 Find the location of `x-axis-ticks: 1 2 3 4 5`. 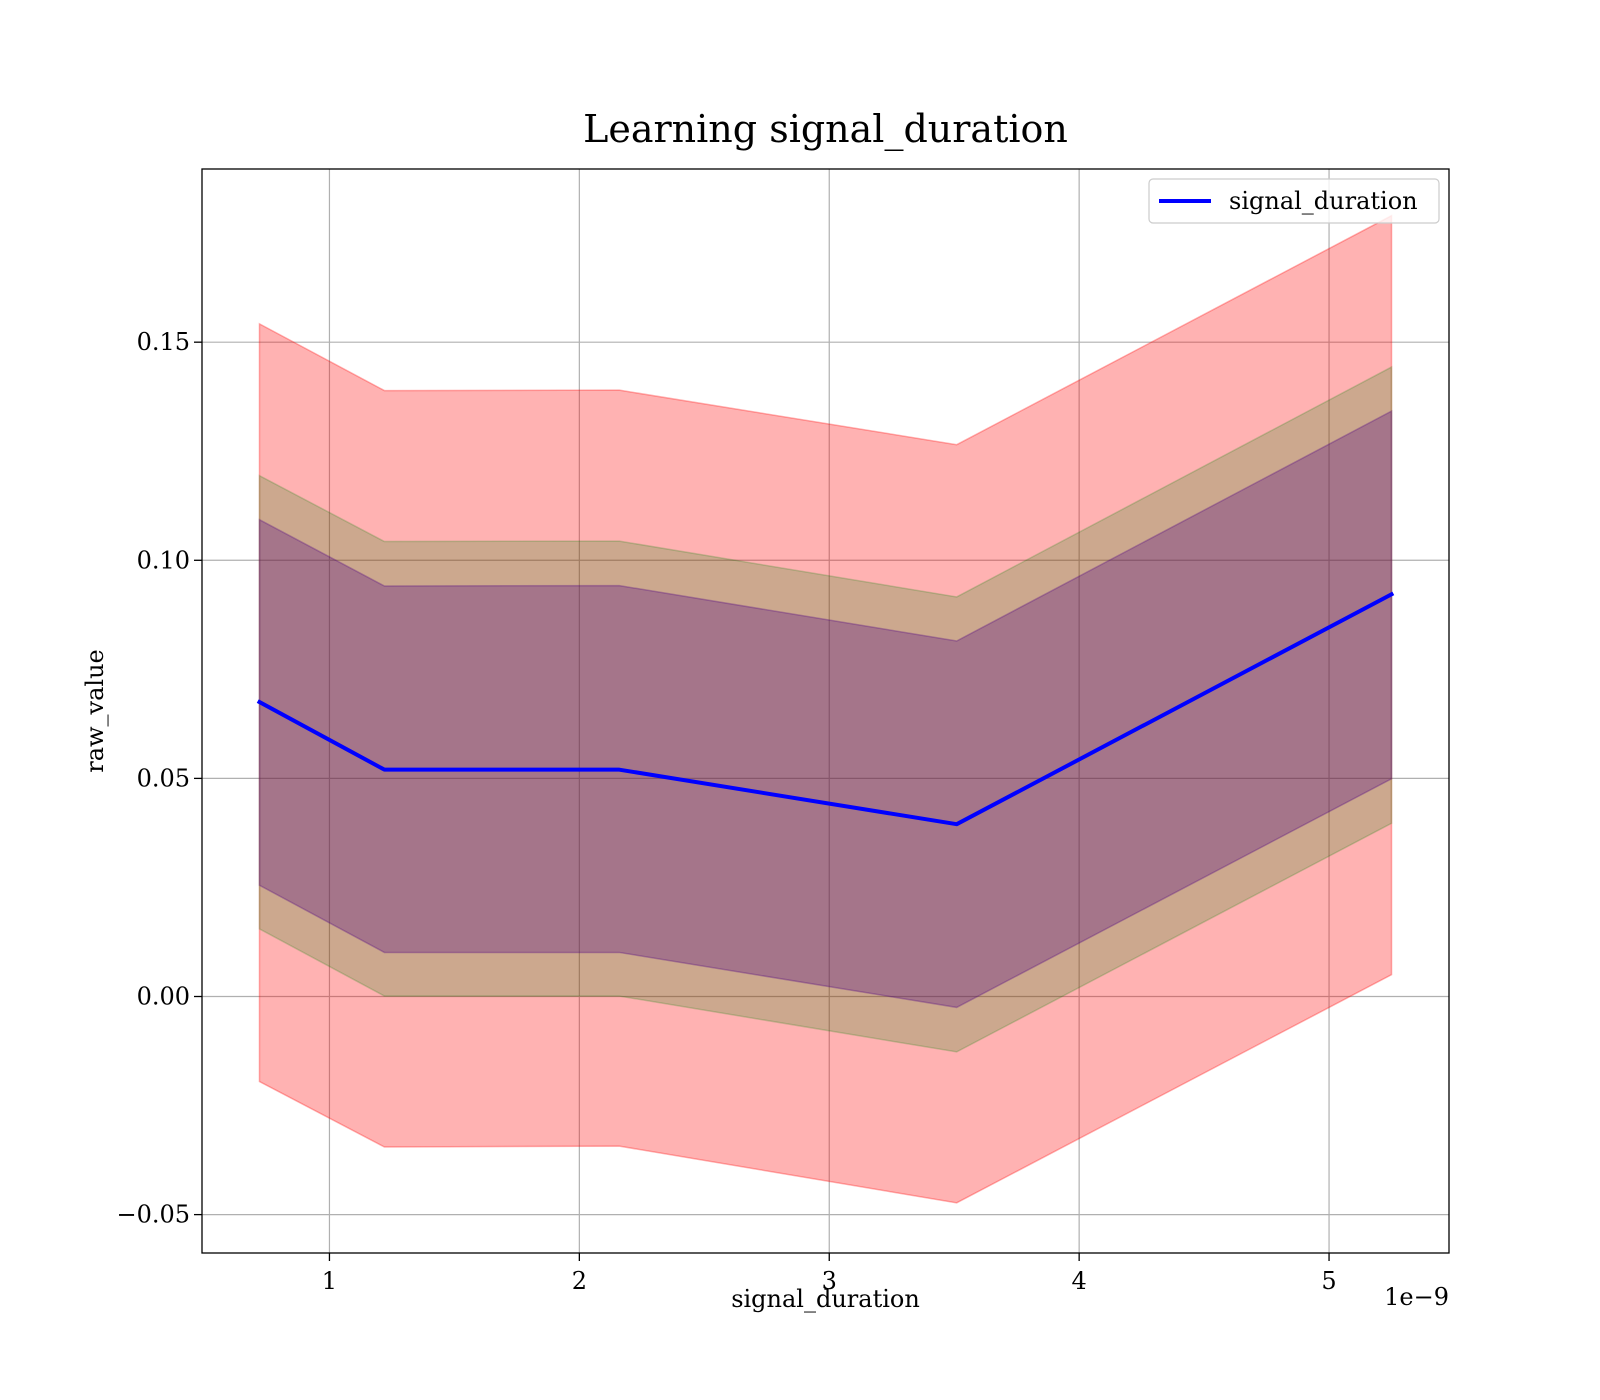

x-axis-ticks: 1 2 3 4 5 is located at coordinates (829, 1274).